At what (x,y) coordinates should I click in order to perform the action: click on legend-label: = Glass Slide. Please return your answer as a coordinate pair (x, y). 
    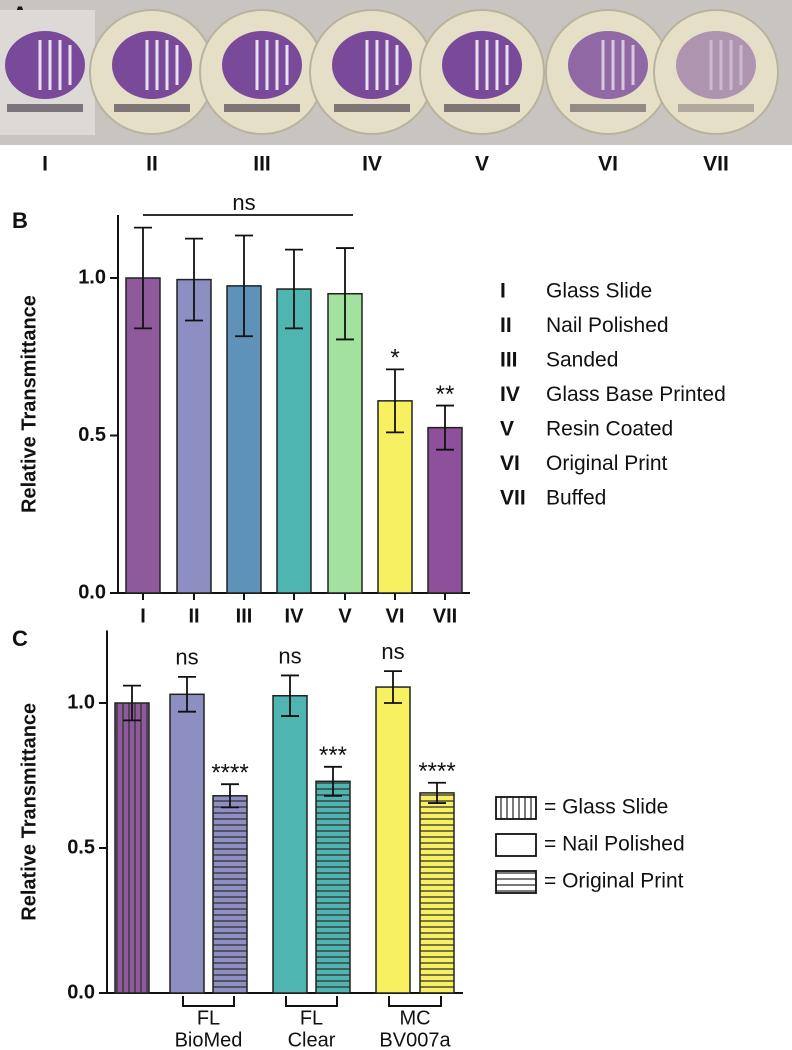
    Looking at the image, I should click on (606, 807).